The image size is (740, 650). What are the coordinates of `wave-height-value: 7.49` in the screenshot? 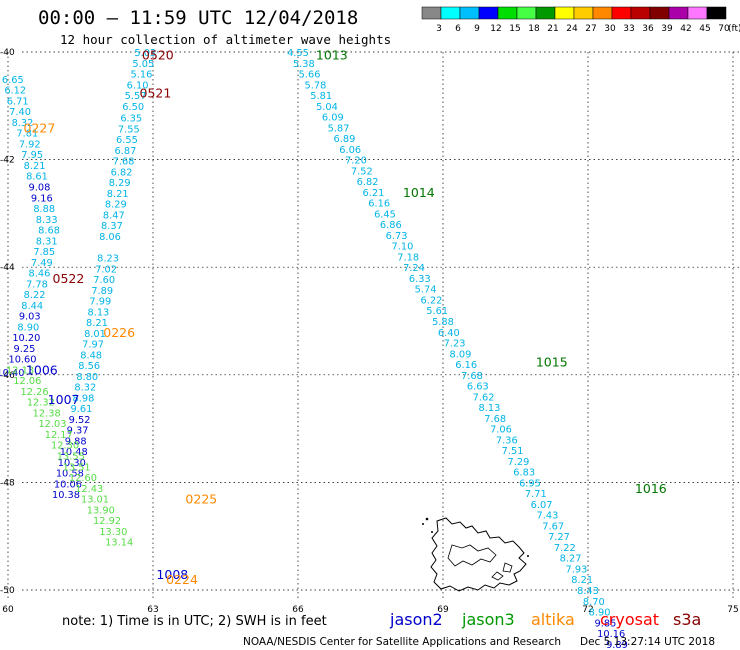 It's located at (42, 263).